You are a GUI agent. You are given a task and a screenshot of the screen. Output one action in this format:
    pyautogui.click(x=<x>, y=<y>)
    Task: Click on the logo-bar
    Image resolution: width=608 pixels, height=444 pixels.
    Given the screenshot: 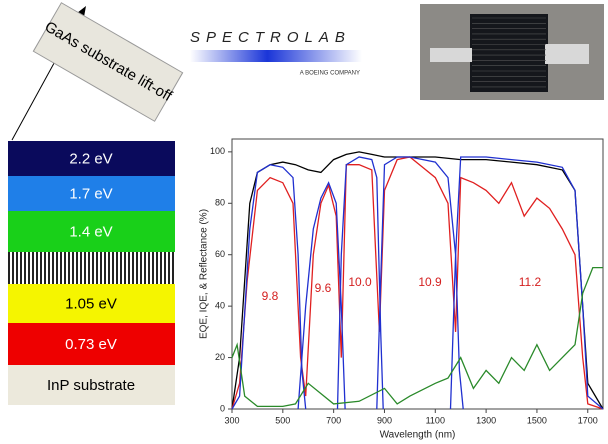 What is the action you would take?
    pyautogui.click(x=276, y=56)
    